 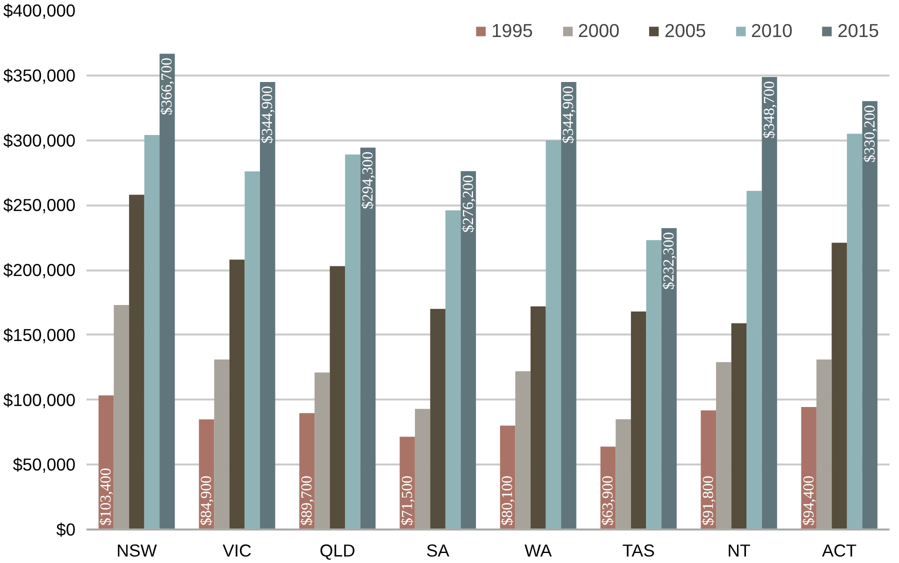 I want to click on y-tick-label: $50,000, so click(x=44, y=464).